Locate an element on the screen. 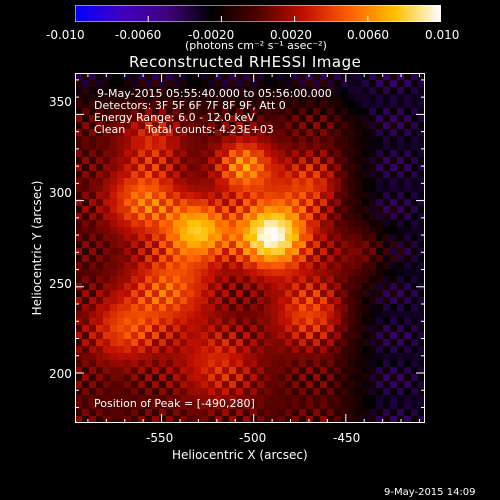 This screenshot has height=500, width=500. x-tick-label: -450 is located at coordinates (347, 438).